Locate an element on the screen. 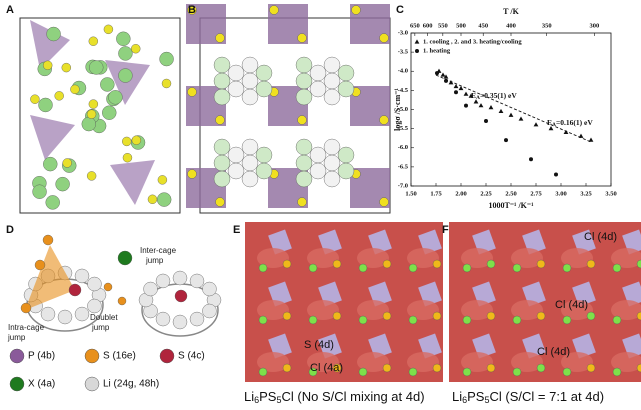  annotation: Doublet is located at coordinates (104, 317).